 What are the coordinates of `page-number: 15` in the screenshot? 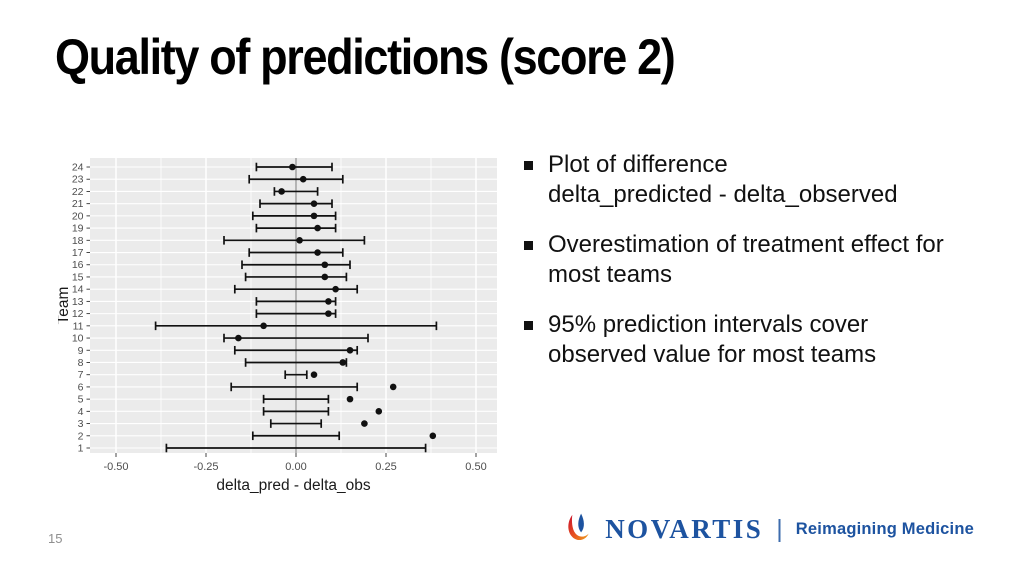 It's located at (55, 538).